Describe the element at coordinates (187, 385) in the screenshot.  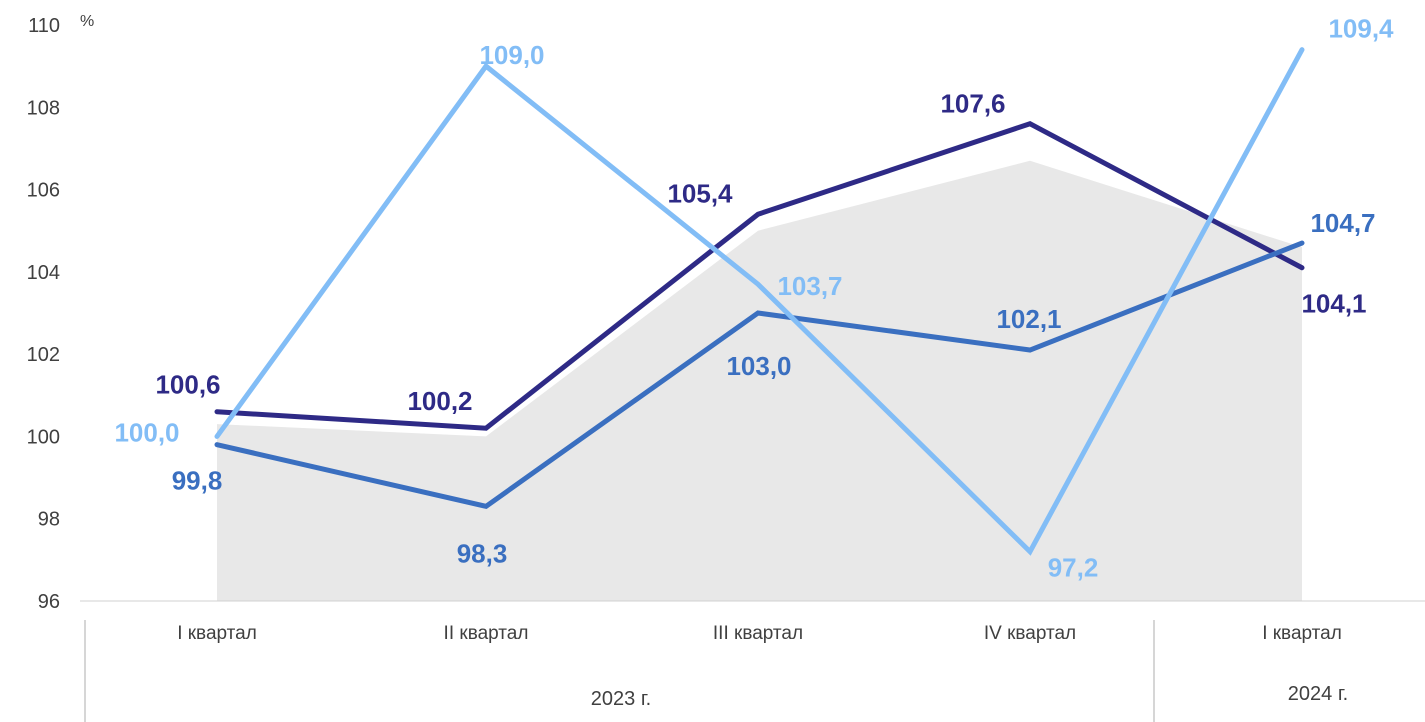
I see `data-label: 100,6` at that location.